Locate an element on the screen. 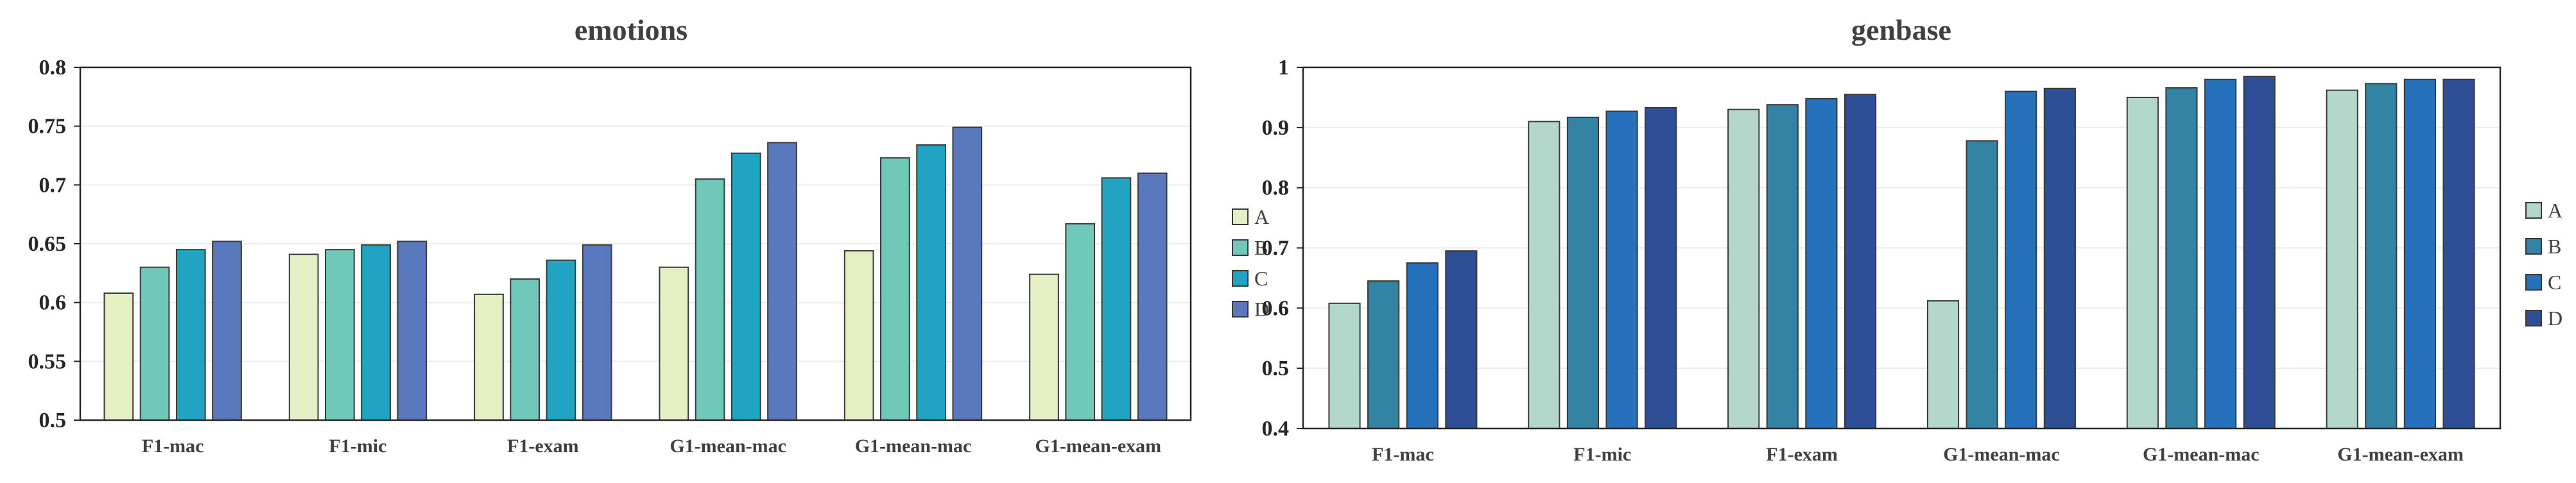  y-tick-label: 0.55 is located at coordinates (48, 361).